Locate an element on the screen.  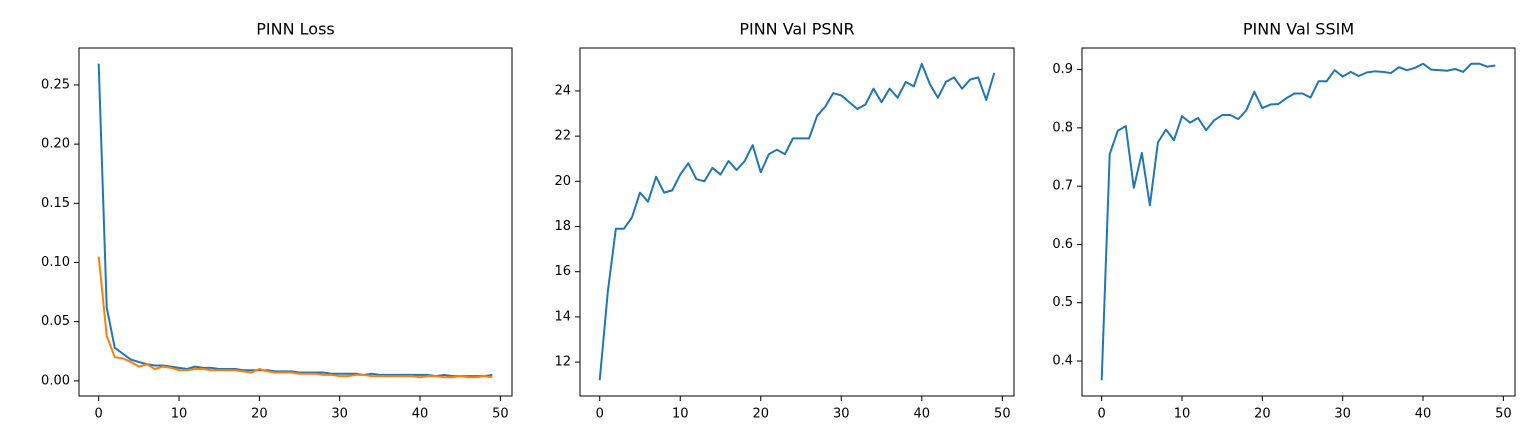
y-tick-label: 0.05 is located at coordinates (55, 321).